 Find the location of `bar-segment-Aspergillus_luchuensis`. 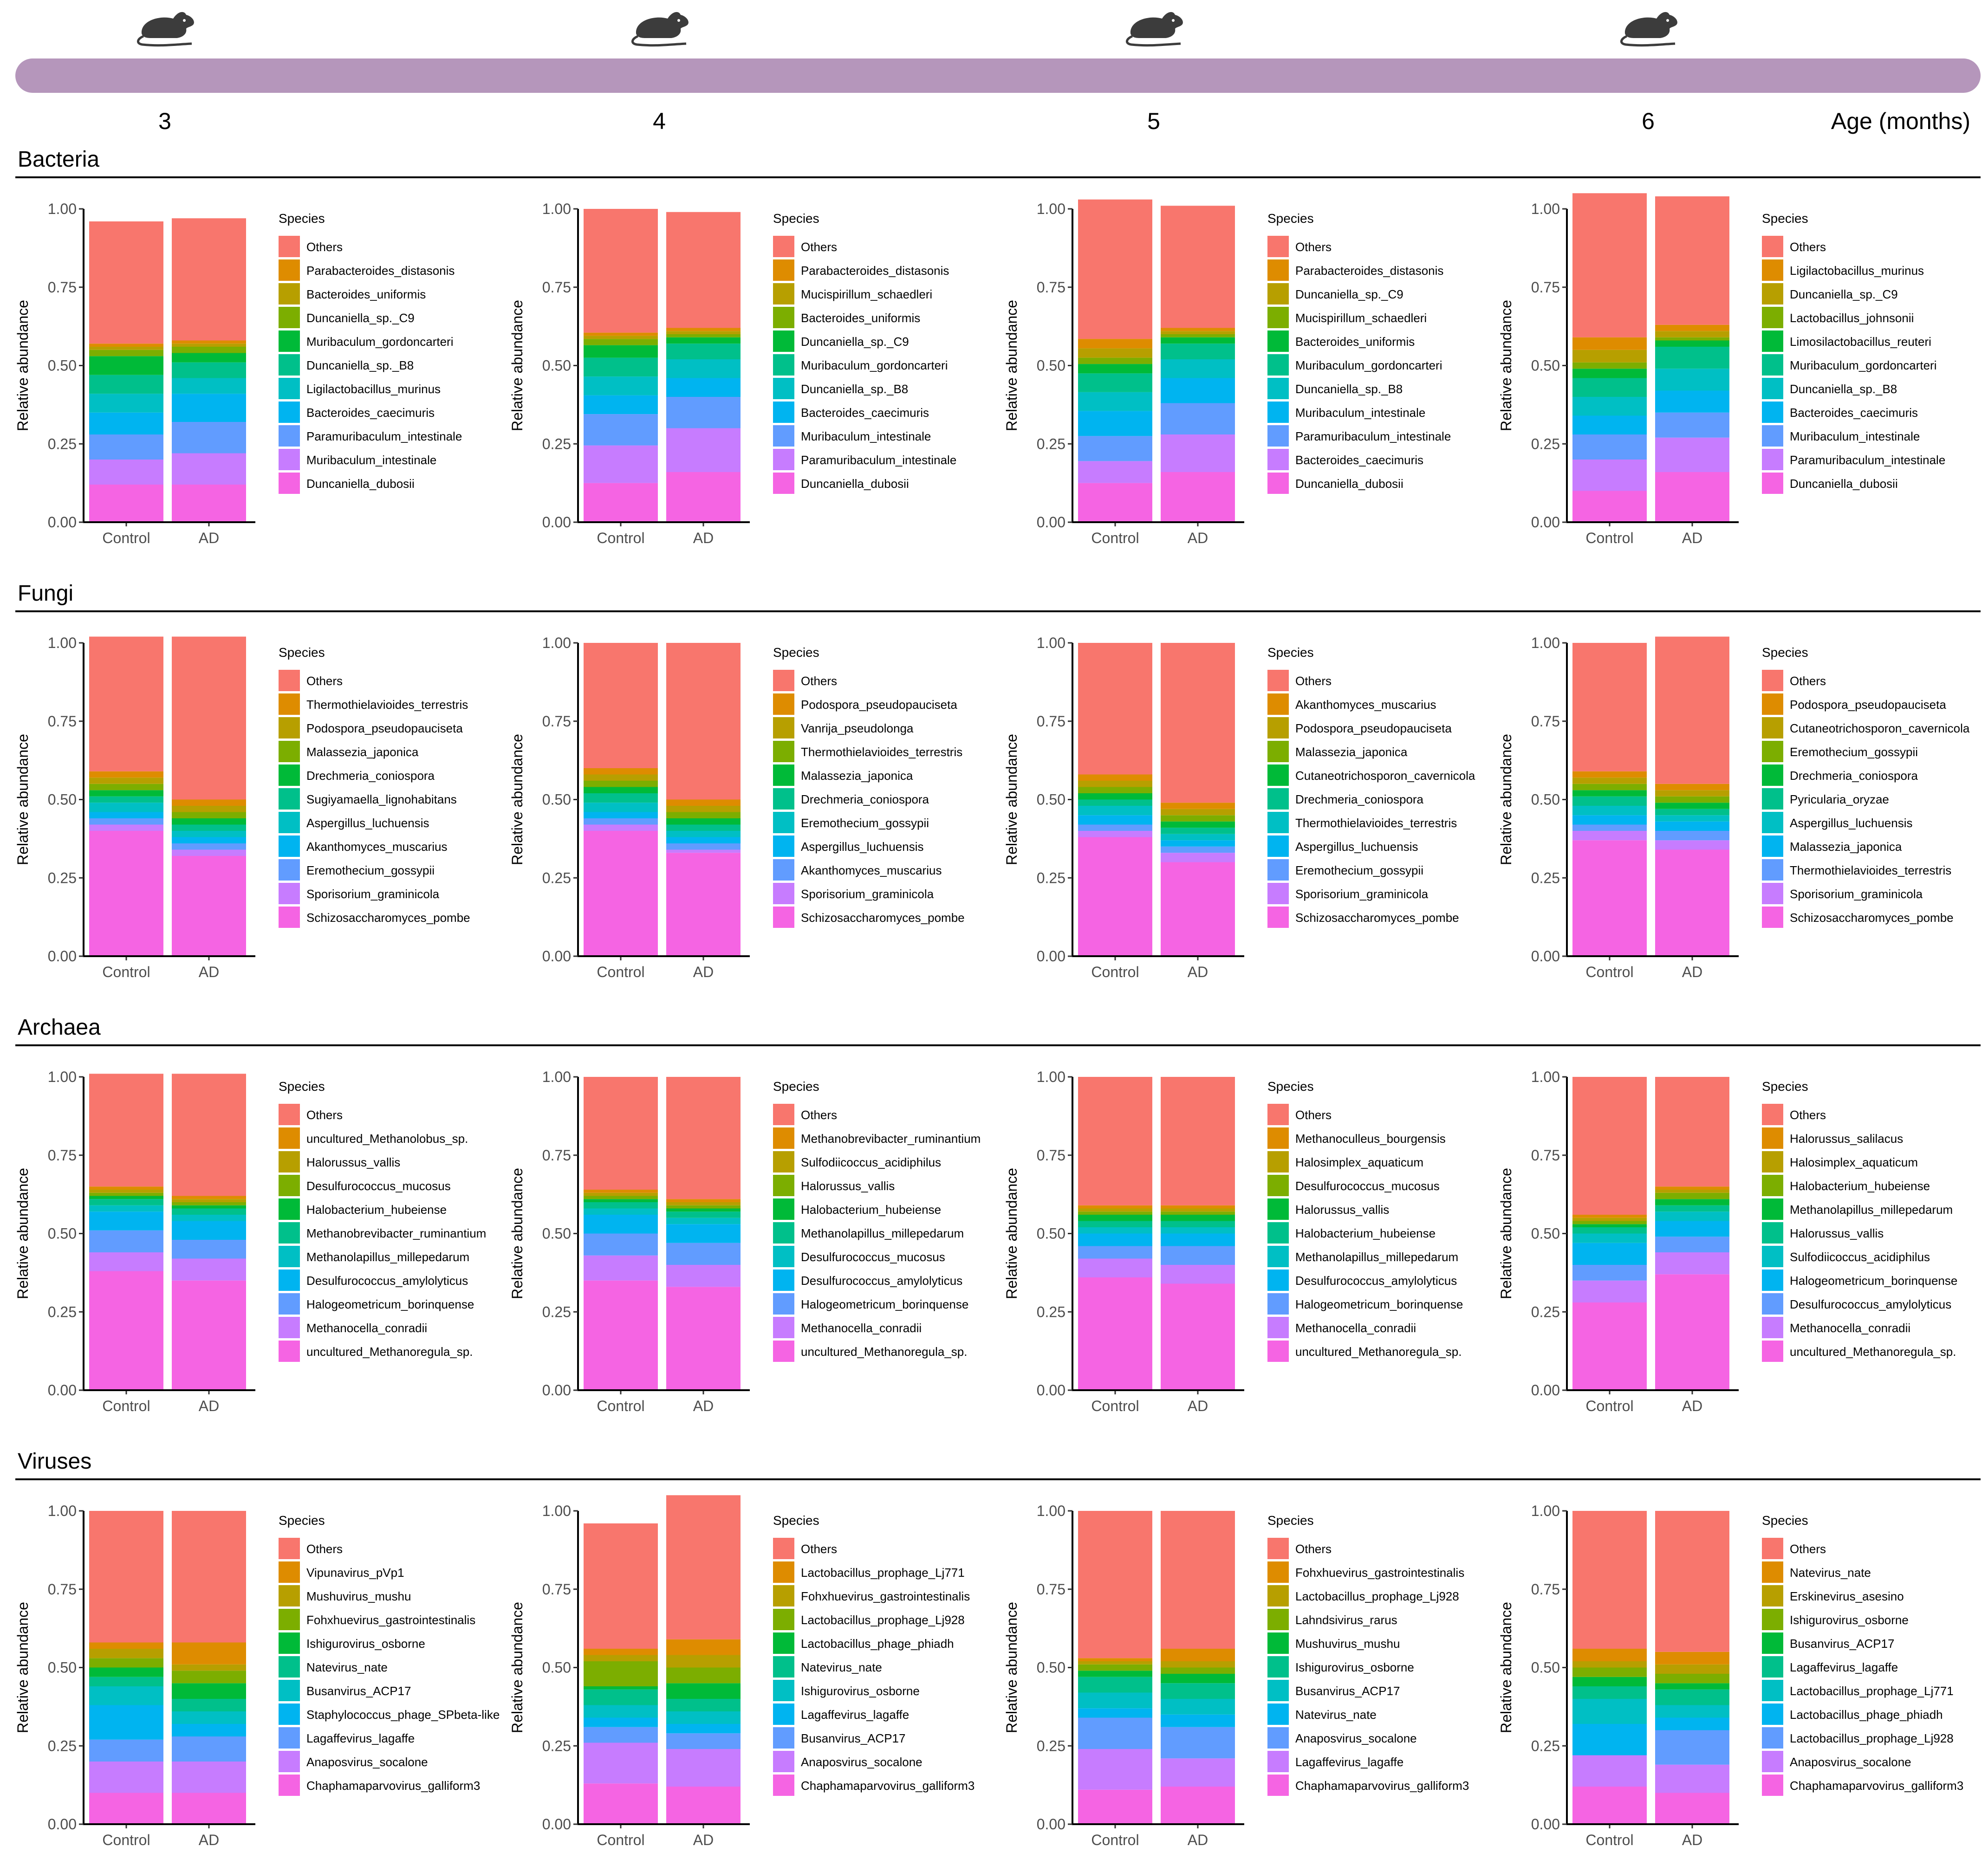

bar-segment-Aspergillus_luchuensis is located at coordinates (1609, 811).